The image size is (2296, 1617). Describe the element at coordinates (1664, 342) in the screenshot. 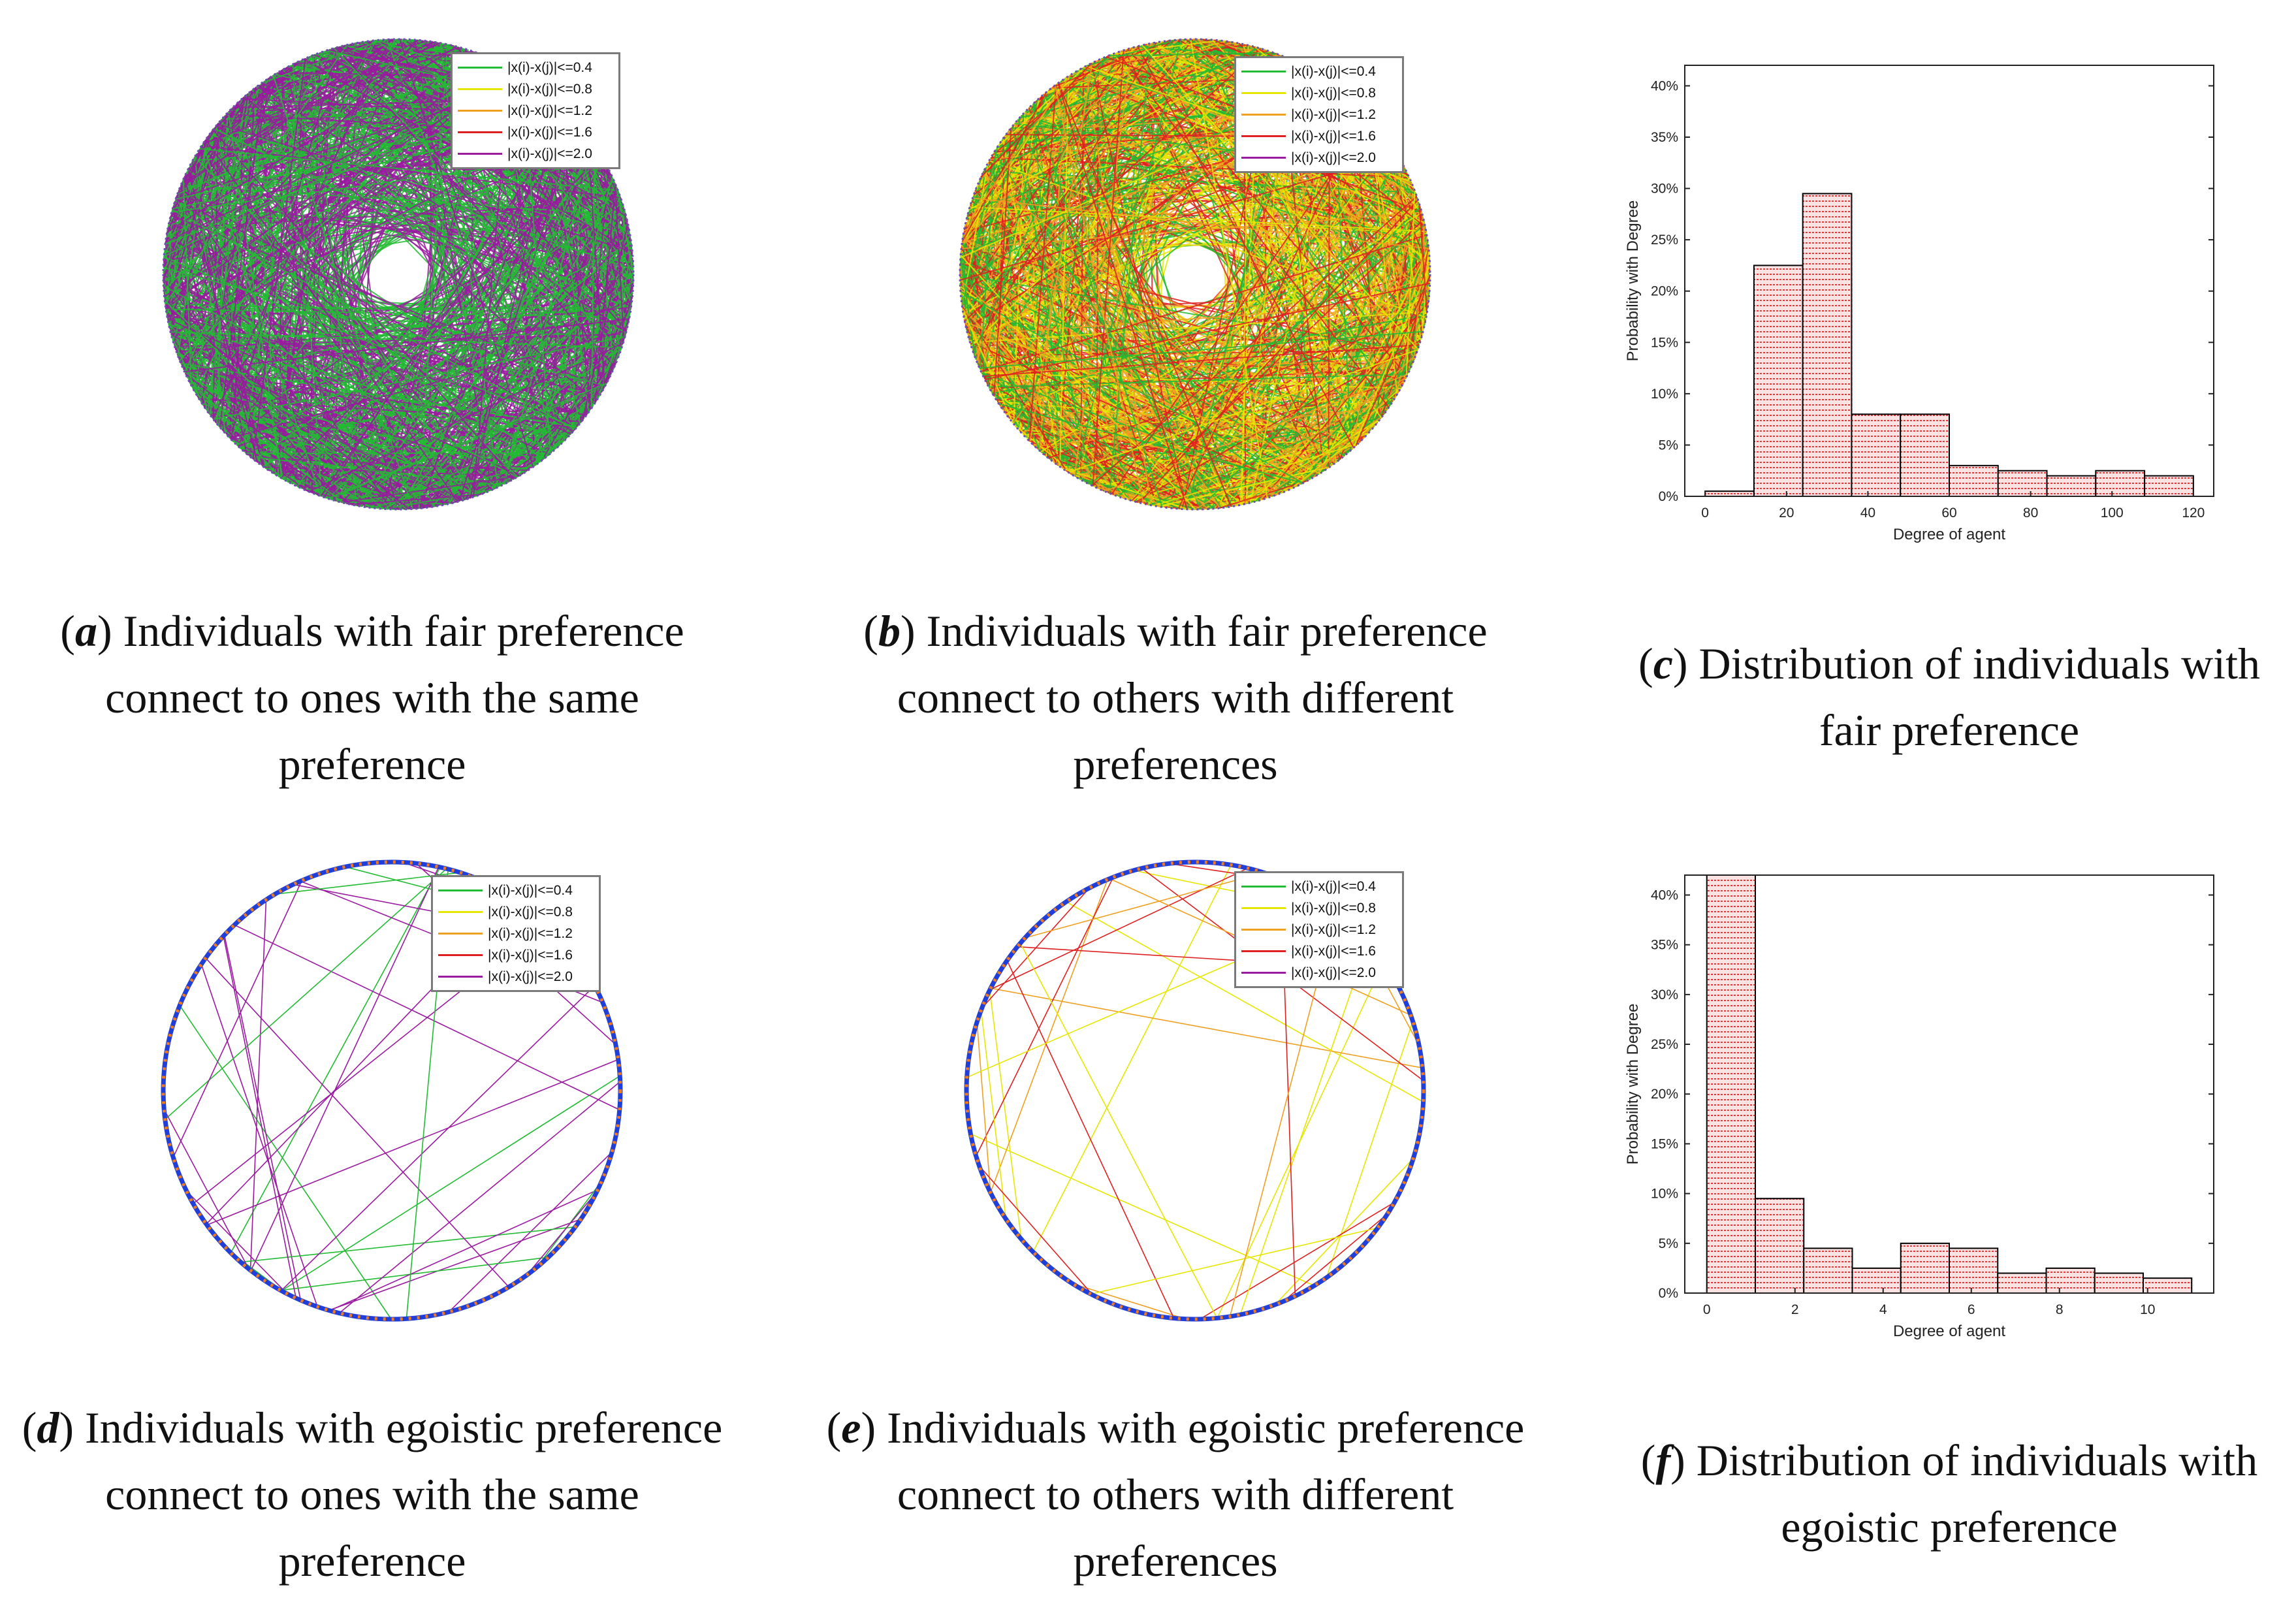

I see `y-tick-label: 15%` at that location.